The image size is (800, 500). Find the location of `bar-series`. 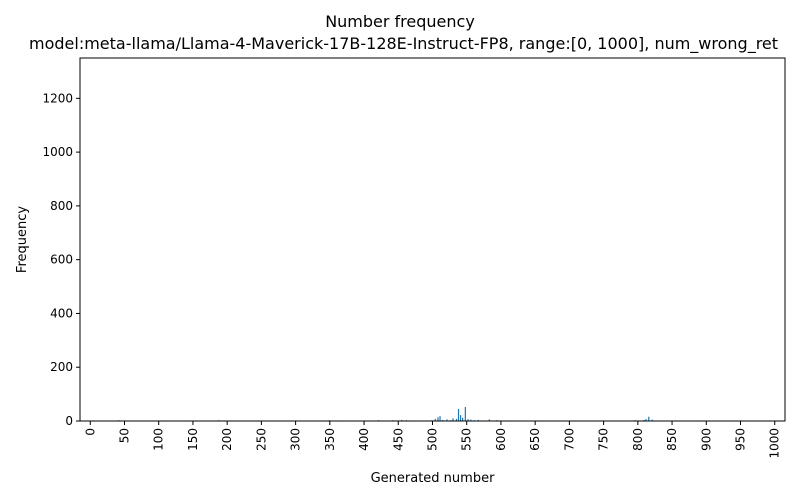

bar-series is located at coordinates (417, 414).